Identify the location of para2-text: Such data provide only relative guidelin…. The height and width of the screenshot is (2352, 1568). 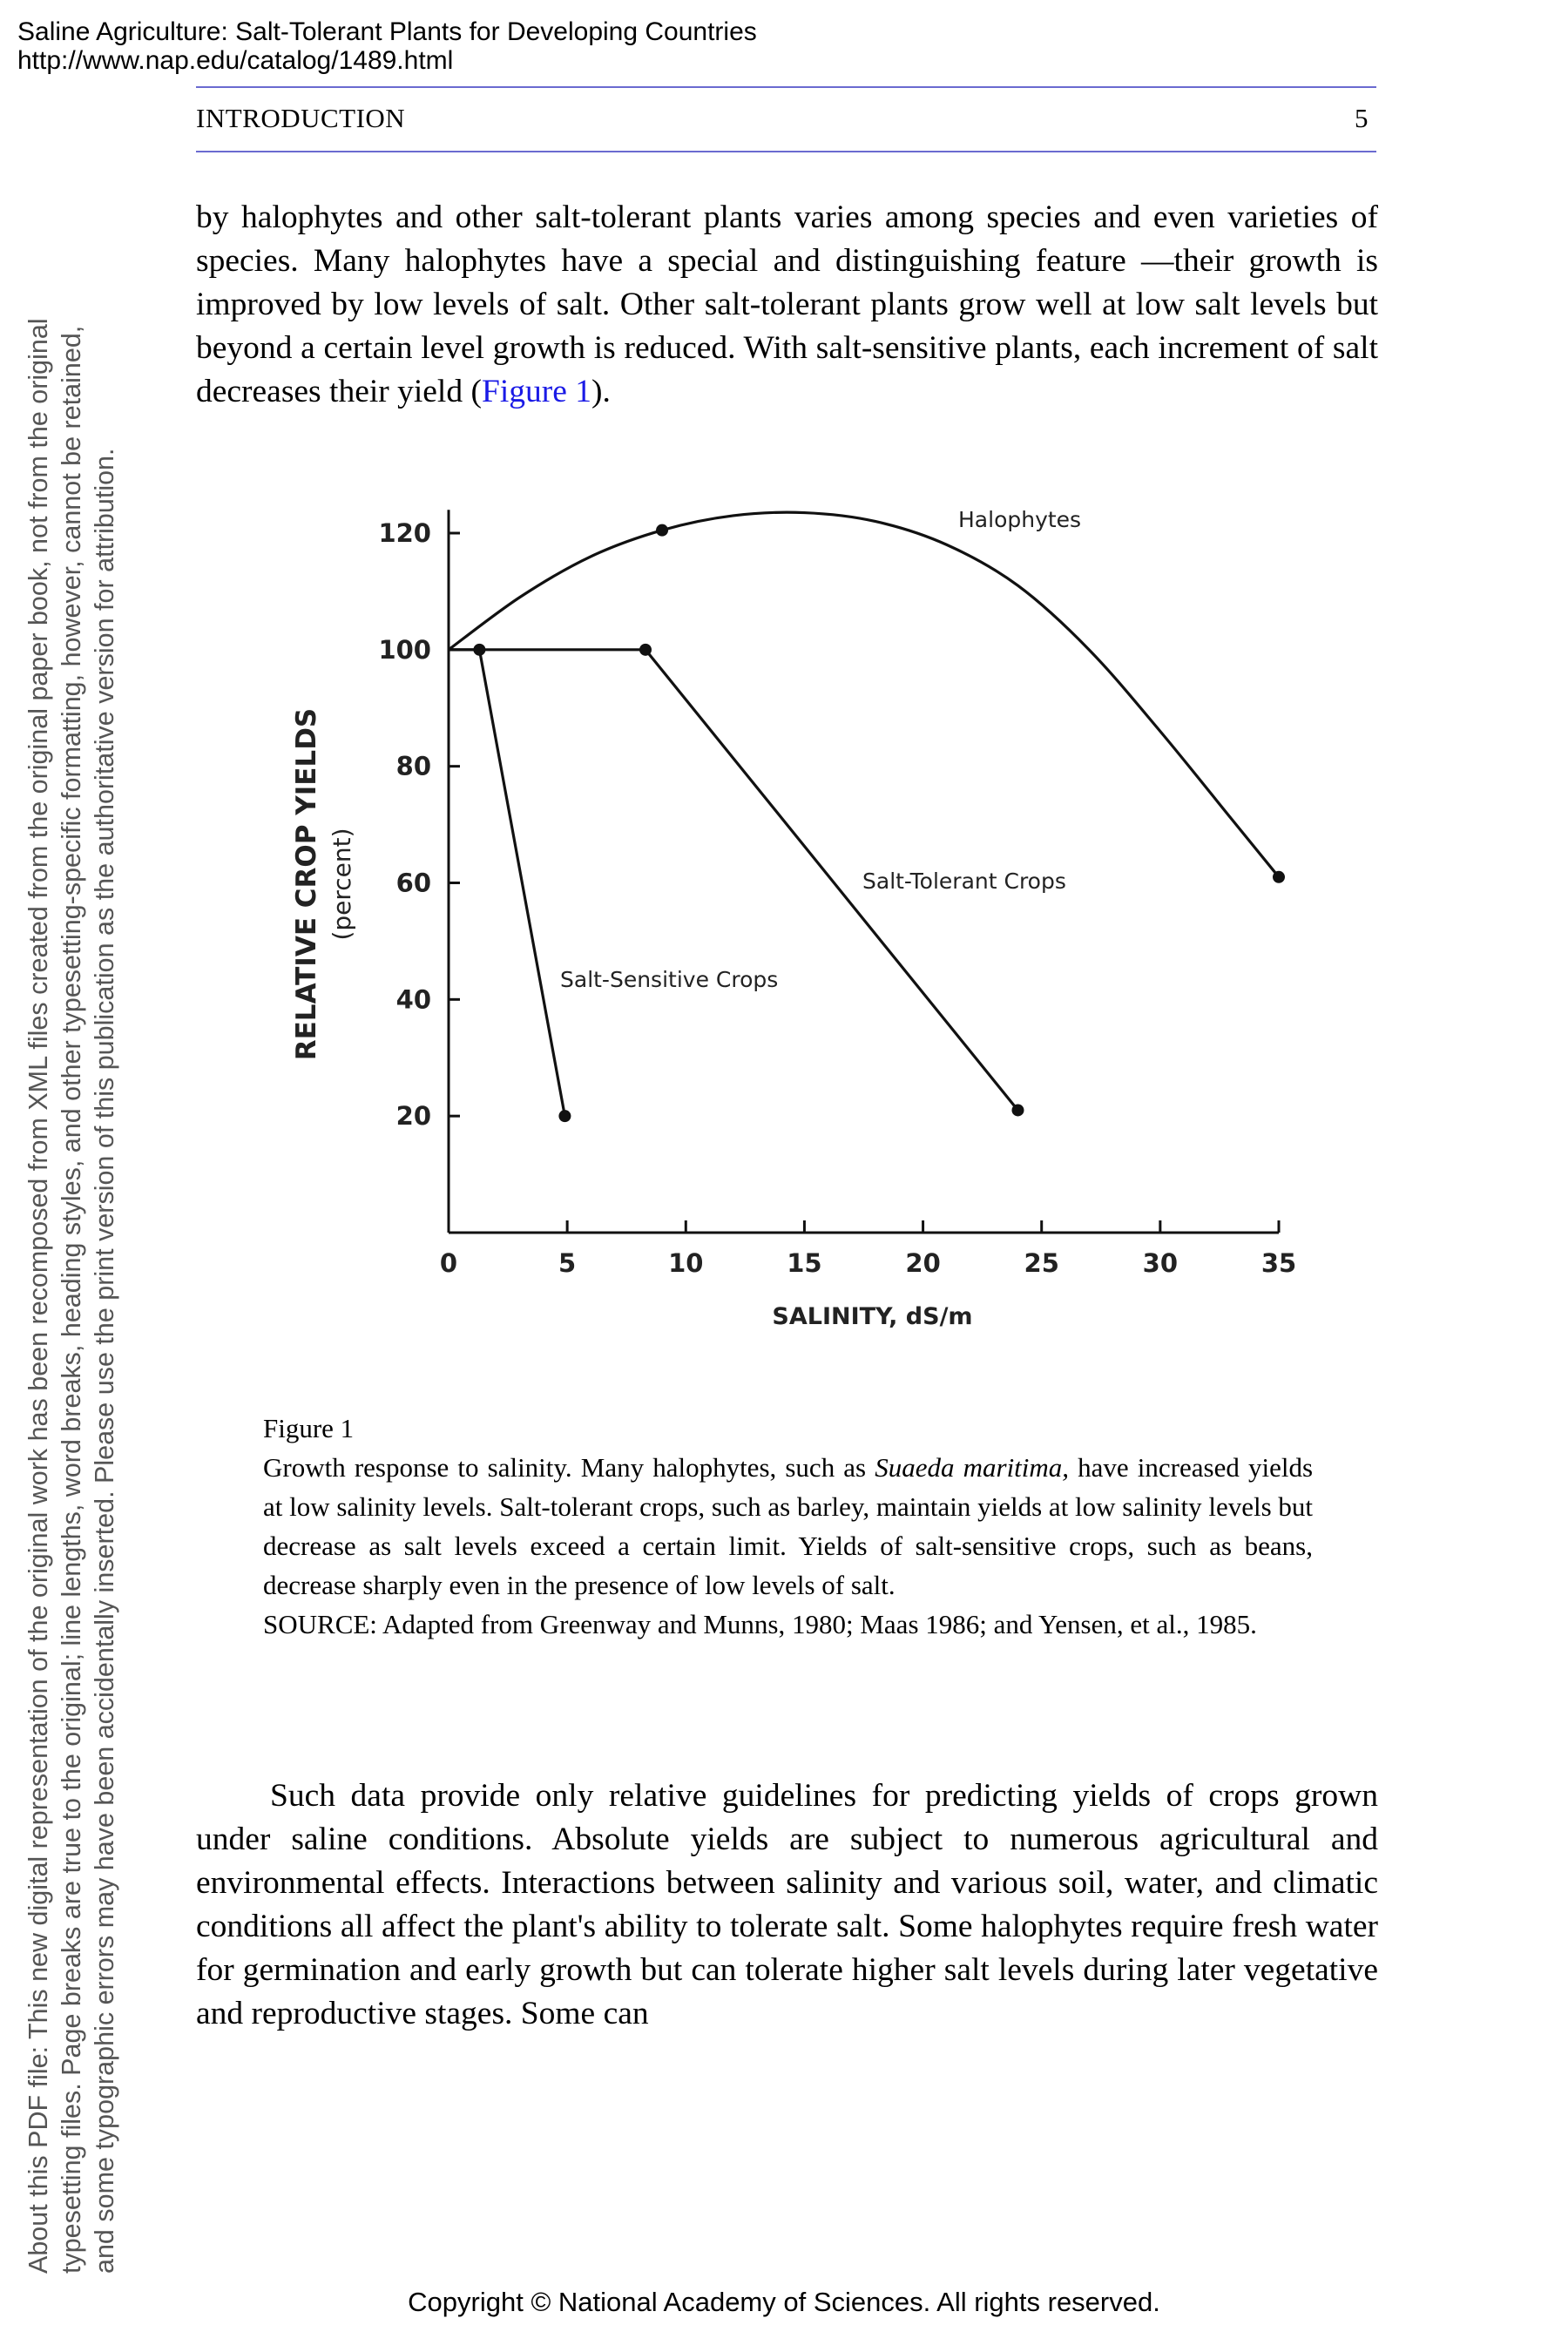
(787, 1905).